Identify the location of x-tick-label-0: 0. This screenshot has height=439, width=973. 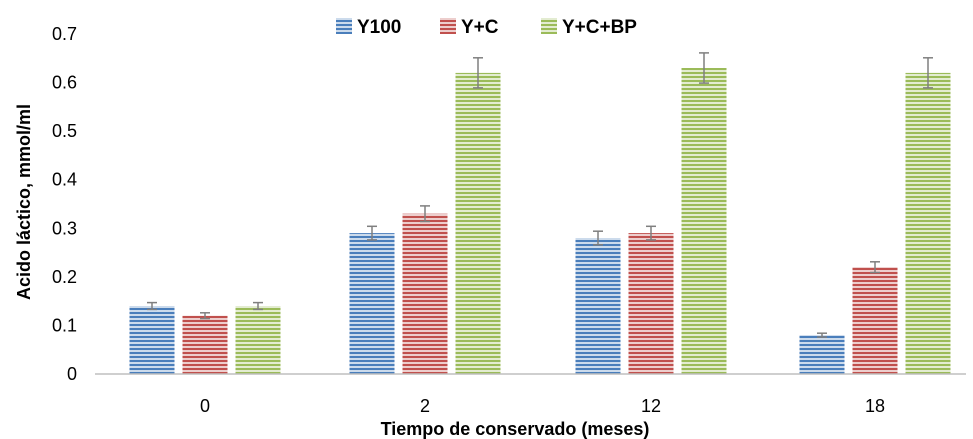
(205, 406).